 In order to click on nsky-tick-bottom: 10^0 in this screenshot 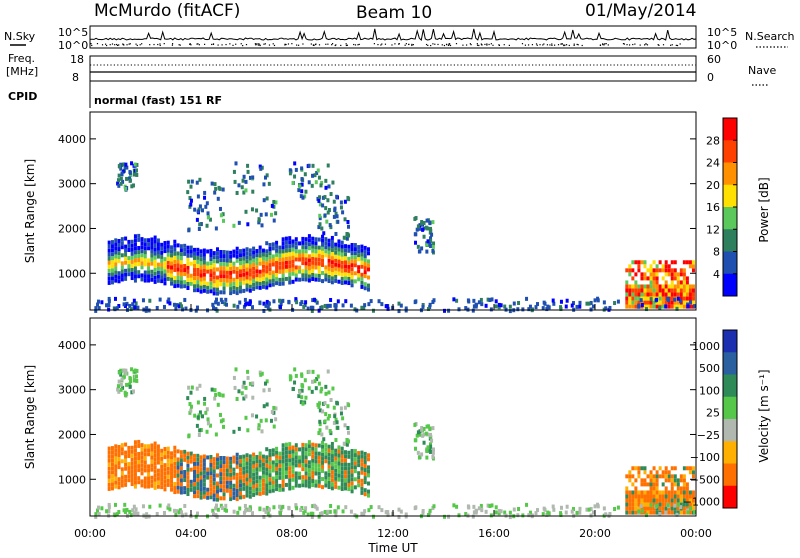, I will do `click(73, 45)`.